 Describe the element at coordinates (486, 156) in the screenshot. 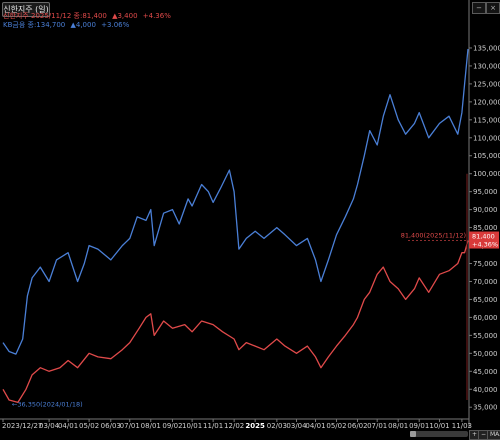

I see `y-tick-label: 105,000` at that location.